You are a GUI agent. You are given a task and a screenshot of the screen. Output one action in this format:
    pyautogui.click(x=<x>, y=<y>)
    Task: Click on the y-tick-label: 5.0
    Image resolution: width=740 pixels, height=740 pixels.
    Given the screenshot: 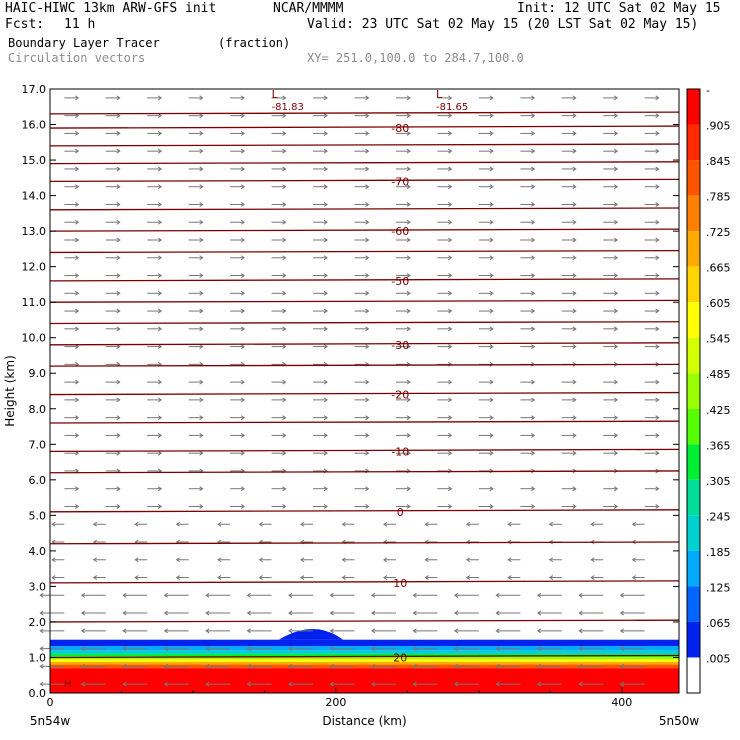 What is the action you would take?
    pyautogui.click(x=38, y=515)
    